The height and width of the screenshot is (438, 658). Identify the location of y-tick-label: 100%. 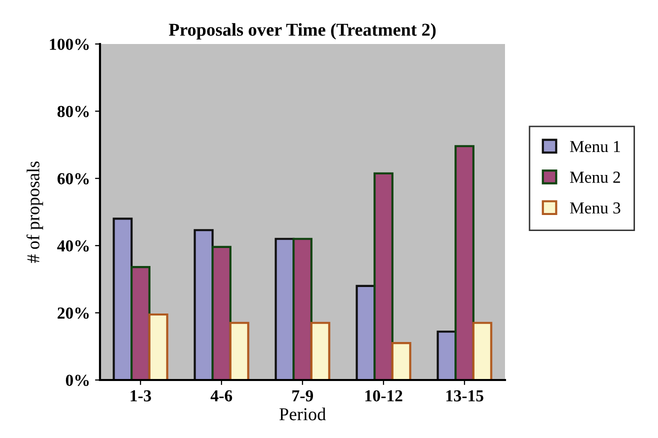
(69, 44).